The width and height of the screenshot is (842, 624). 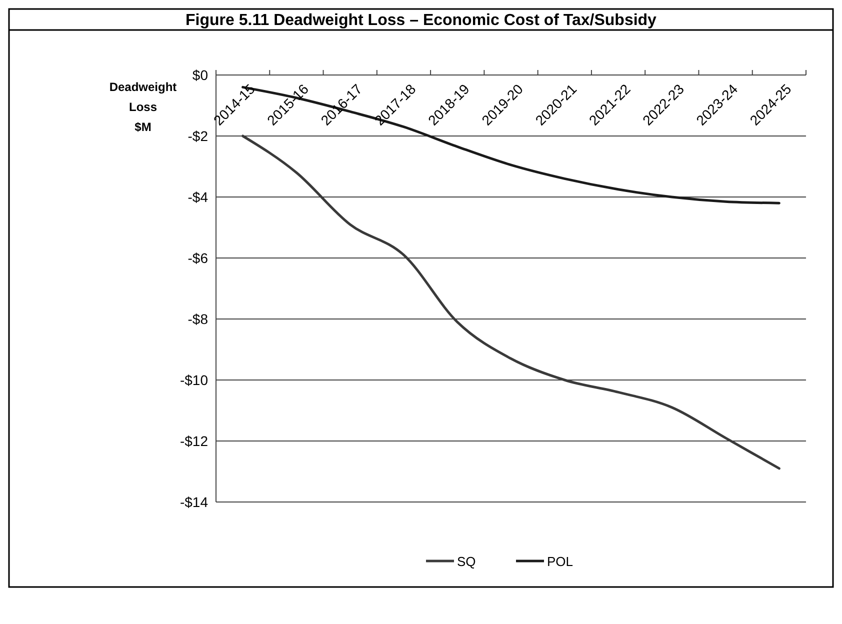 What do you see at coordinates (560, 561) in the screenshot?
I see `legend-label: POL` at bounding box center [560, 561].